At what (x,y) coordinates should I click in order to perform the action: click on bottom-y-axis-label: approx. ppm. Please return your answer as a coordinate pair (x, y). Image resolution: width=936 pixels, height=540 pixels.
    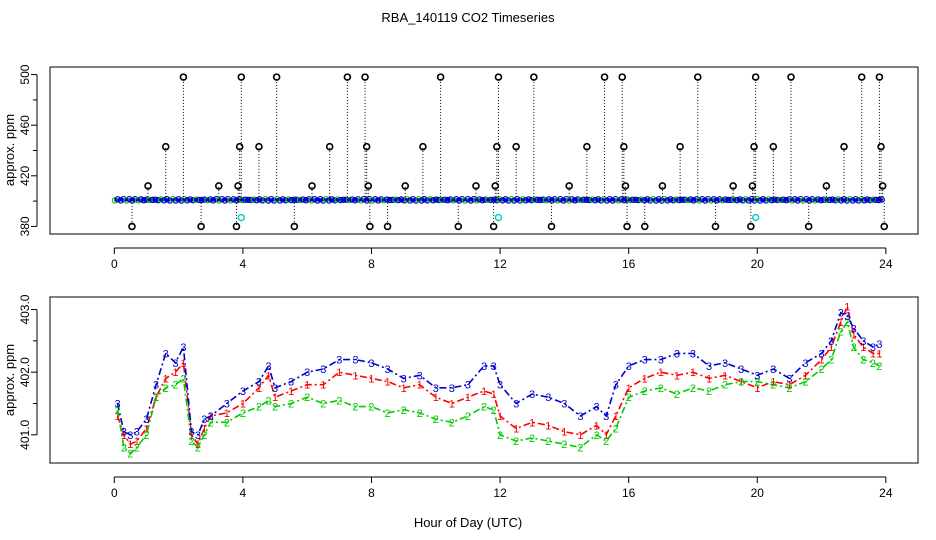
    Looking at the image, I should click on (9, 380).